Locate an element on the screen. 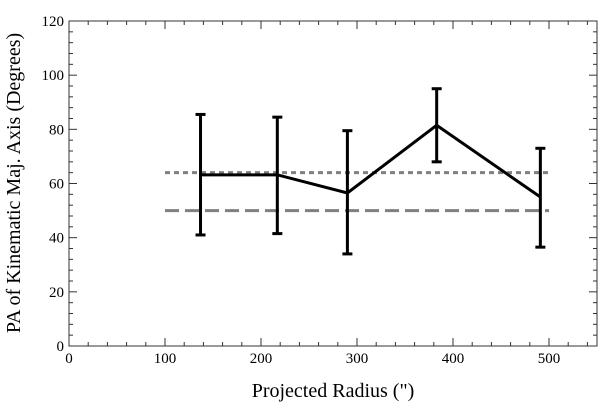 Image resolution: width=600 pixels, height=405 pixels. y-tick-label: 100 is located at coordinates (53, 76).